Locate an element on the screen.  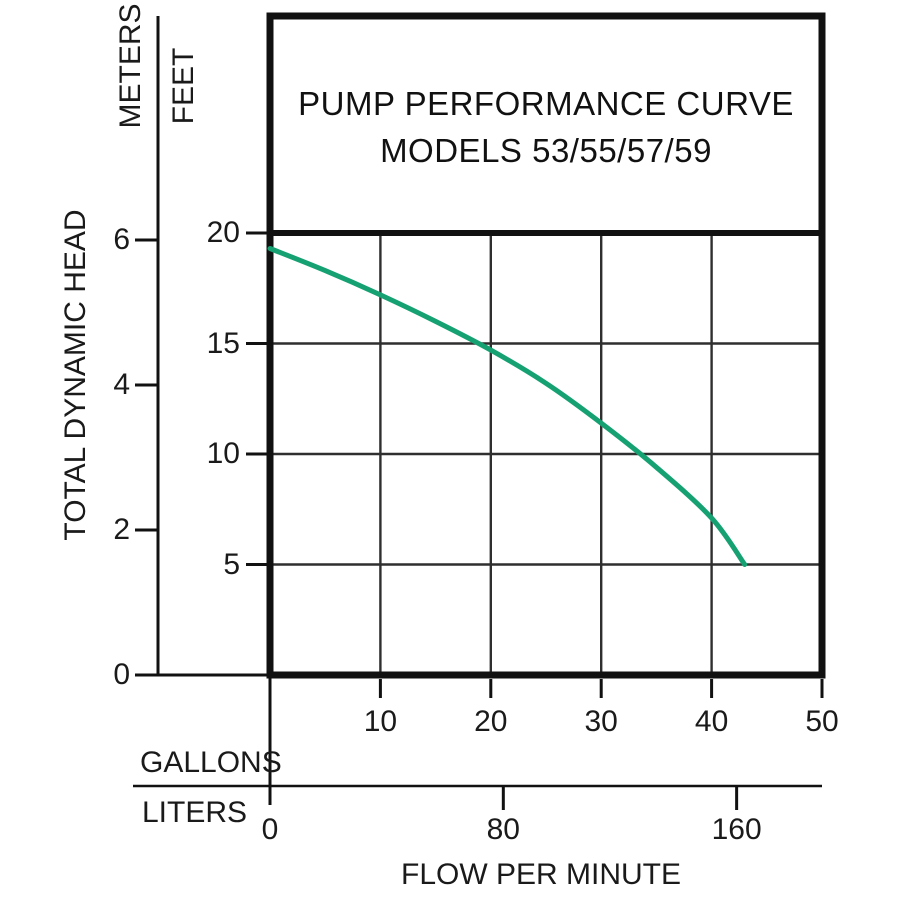
feet-tick-label-20: 20 is located at coordinates (223, 232).